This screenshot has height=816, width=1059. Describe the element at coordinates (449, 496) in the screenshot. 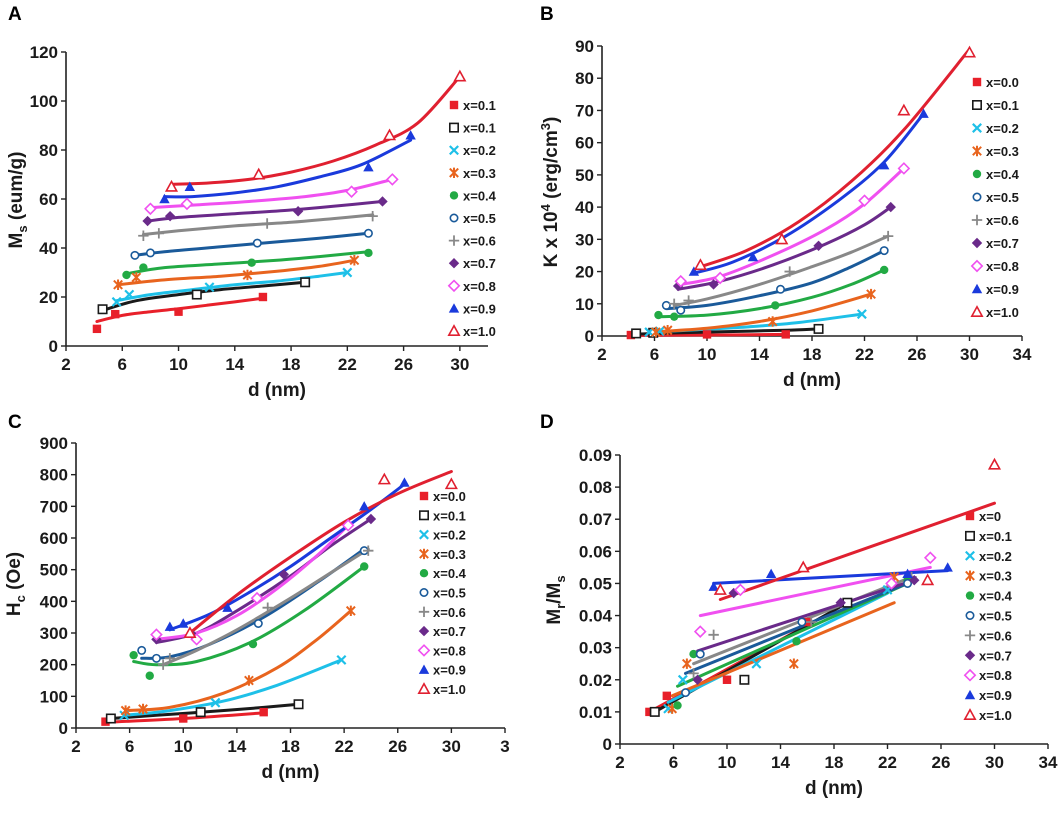

I see `legend-label: x=0.0` at that location.